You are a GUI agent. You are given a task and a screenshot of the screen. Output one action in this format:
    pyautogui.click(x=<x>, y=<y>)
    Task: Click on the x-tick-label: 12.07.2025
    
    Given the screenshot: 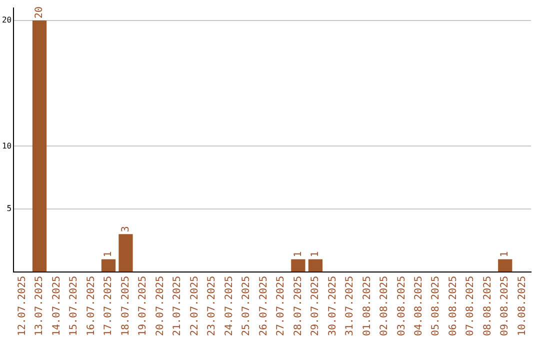 What is the action you would take?
    pyautogui.click(x=22, y=306)
    